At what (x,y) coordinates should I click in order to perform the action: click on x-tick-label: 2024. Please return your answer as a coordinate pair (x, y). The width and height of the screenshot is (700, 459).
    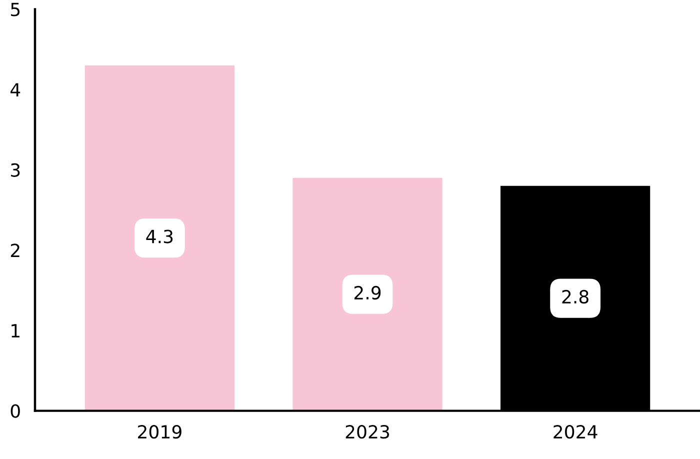
    Looking at the image, I should click on (576, 432).